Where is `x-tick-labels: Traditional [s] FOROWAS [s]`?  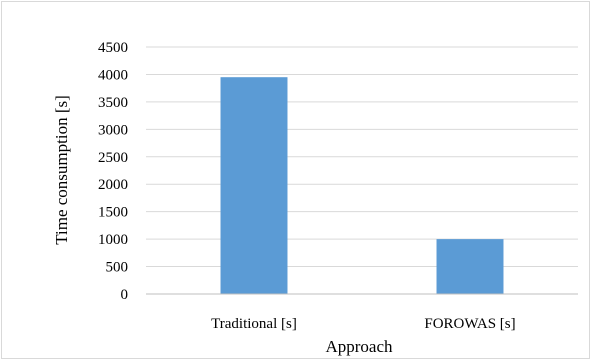
x-tick-labels: Traditional [s] FOROWAS [s] is located at coordinates (363, 324).